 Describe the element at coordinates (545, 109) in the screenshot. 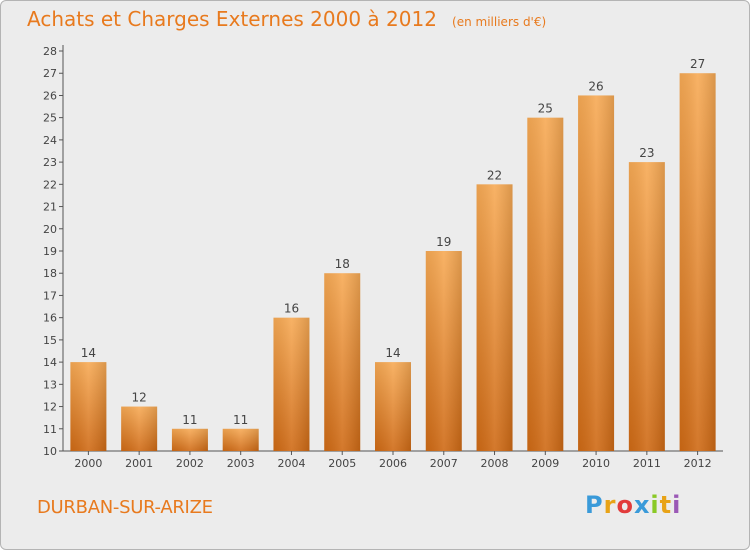

I see `data-label: 25` at that location.